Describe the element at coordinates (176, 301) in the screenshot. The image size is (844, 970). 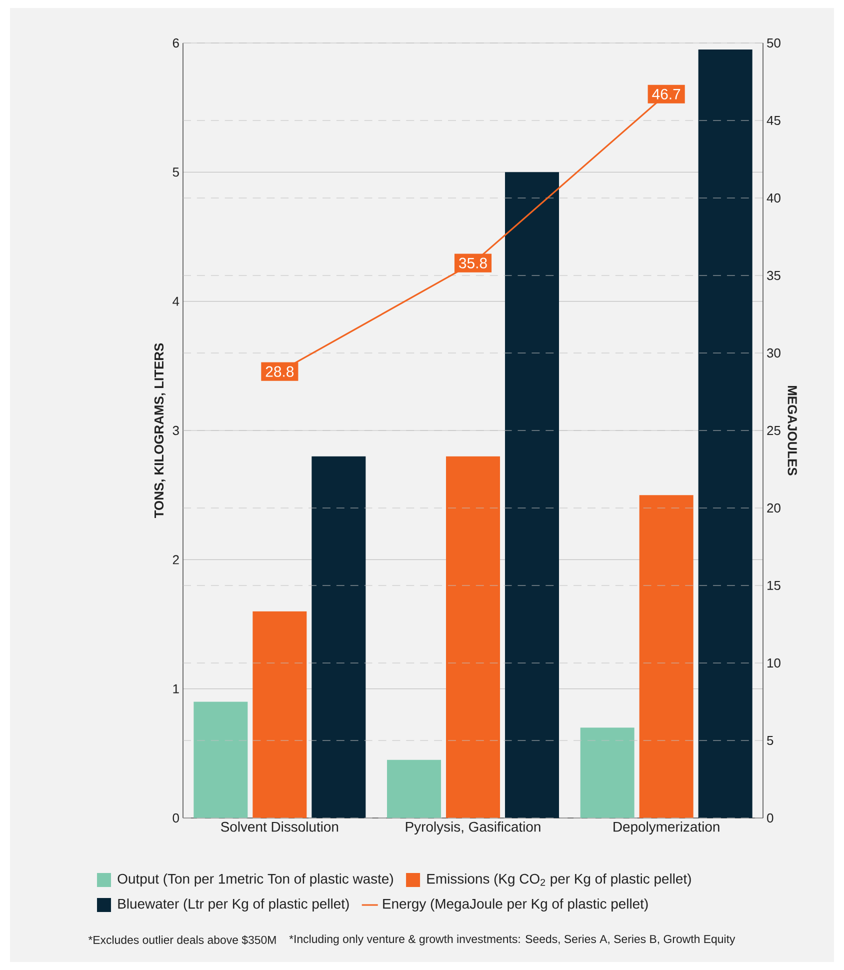
I see `y-tick-label: 4` at that location.